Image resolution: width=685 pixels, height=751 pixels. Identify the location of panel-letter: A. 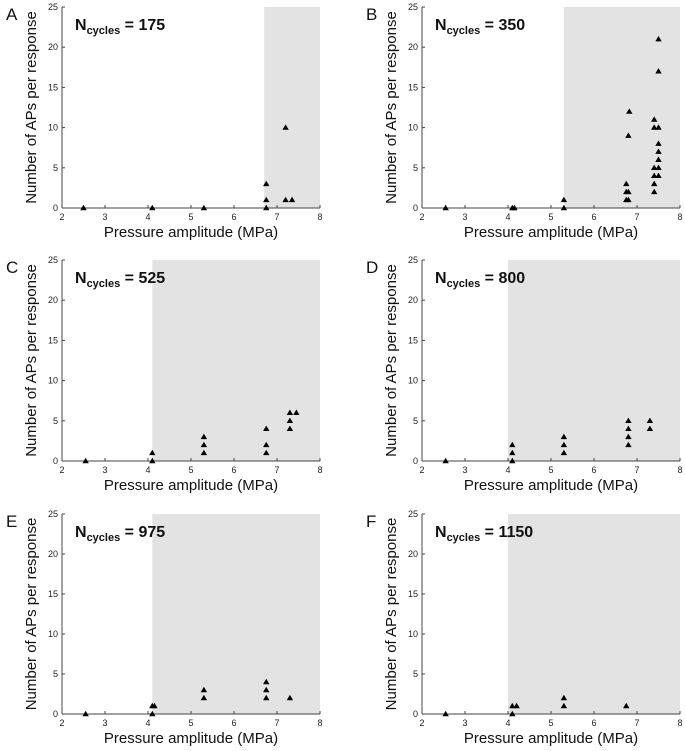
(12, 14).